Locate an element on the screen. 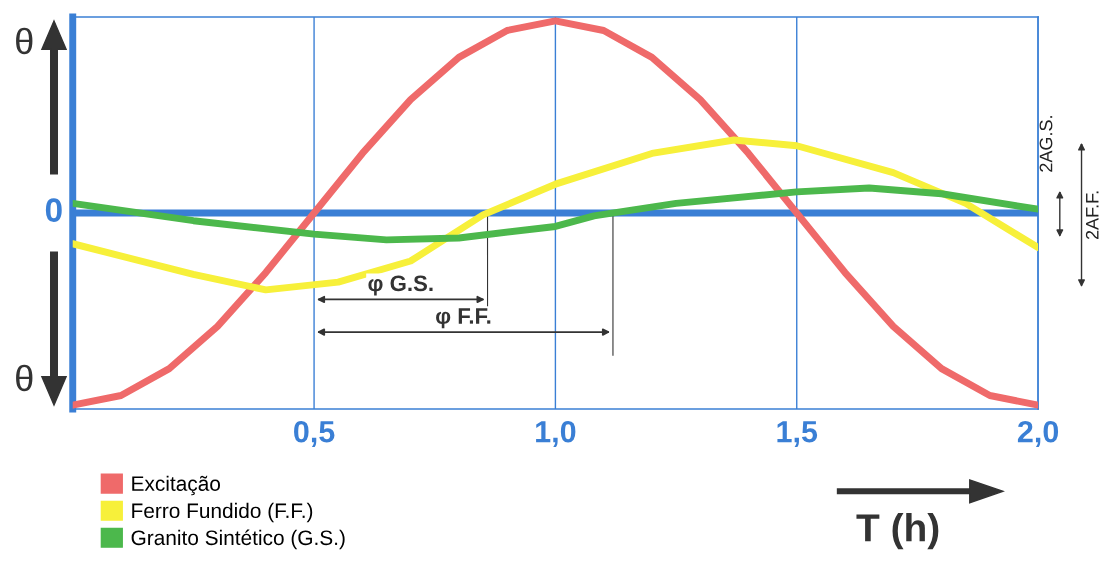 This screenshot has height=568, width=1102. x-axis-title: T (h) is located at coordinates (897, 531).